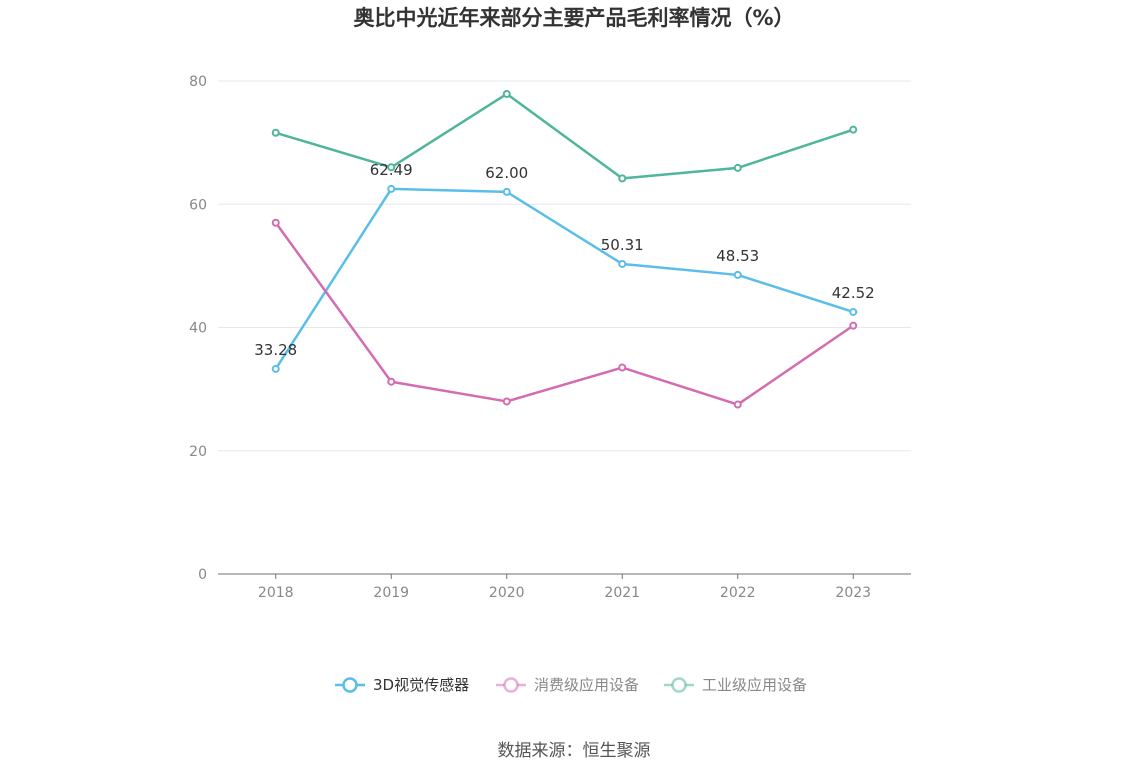 This screenshot has width=1148, height=776. Describe the element at coordinates (853, 293) in the screenshot. I see `data-label-0-5: 42.52` at that location.